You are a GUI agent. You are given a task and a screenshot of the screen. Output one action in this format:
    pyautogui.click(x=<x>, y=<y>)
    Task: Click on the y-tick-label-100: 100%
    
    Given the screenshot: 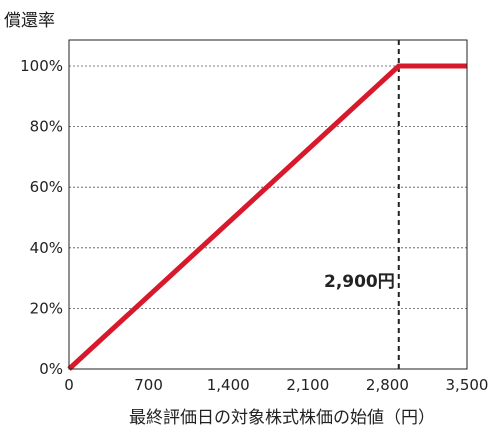 What is the action you would take?
    pyautogui.click(x=41, y=66)
    